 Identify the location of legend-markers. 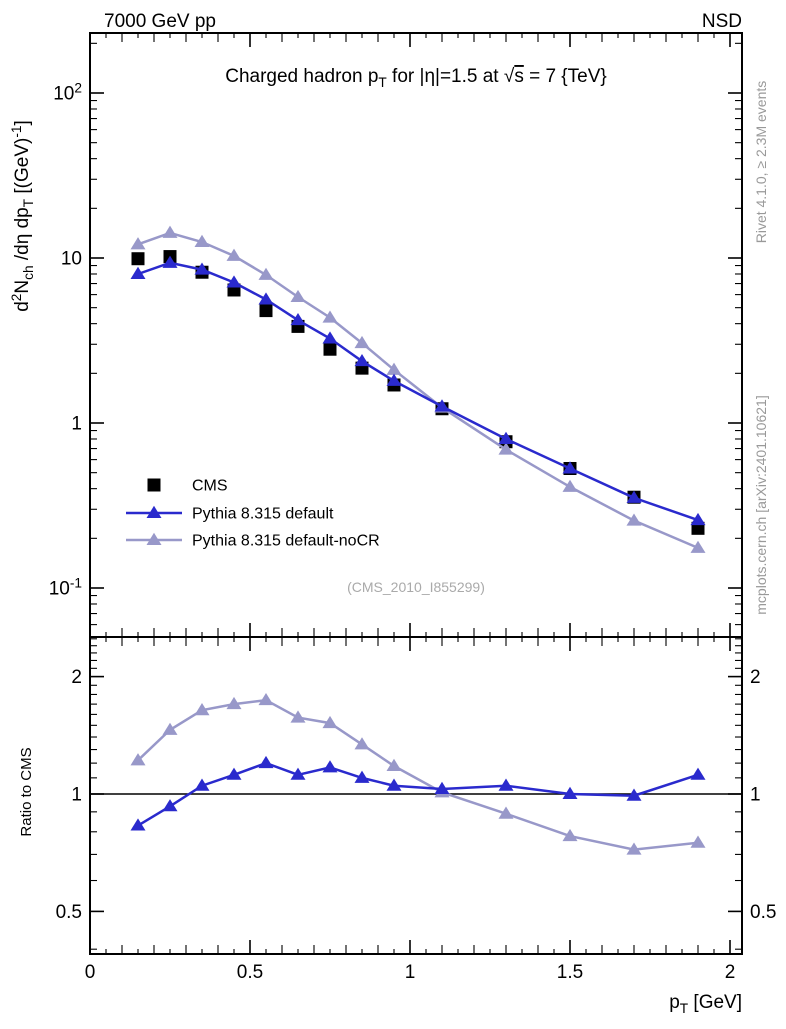
(154, 511).